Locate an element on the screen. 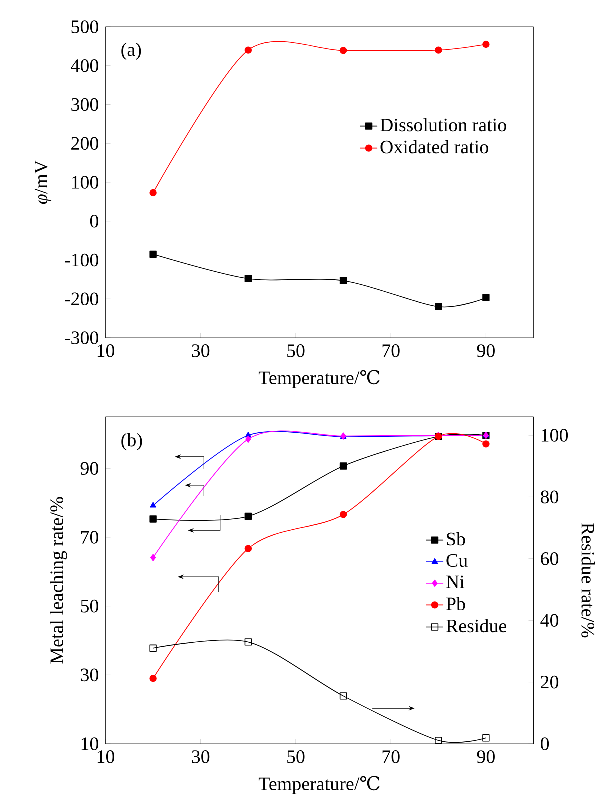 This screenshot has height=794, width=600. legend-label: Residue is located at coordinates (476, 626).